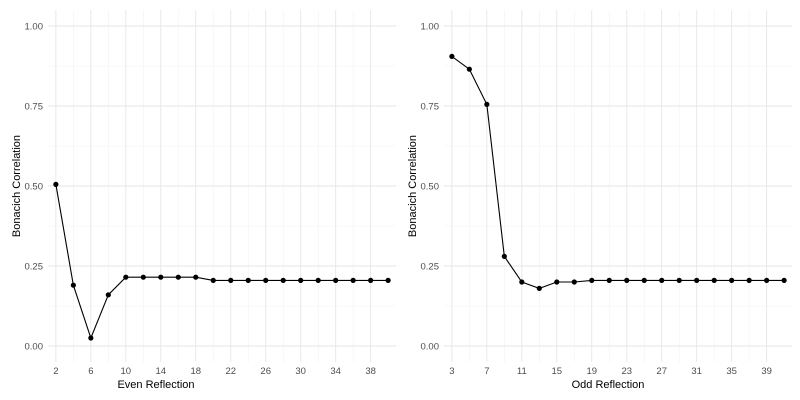  Describe the element at coordinates (591, 371) in the screenshot. I see `x-tick-label: 19` at that location.